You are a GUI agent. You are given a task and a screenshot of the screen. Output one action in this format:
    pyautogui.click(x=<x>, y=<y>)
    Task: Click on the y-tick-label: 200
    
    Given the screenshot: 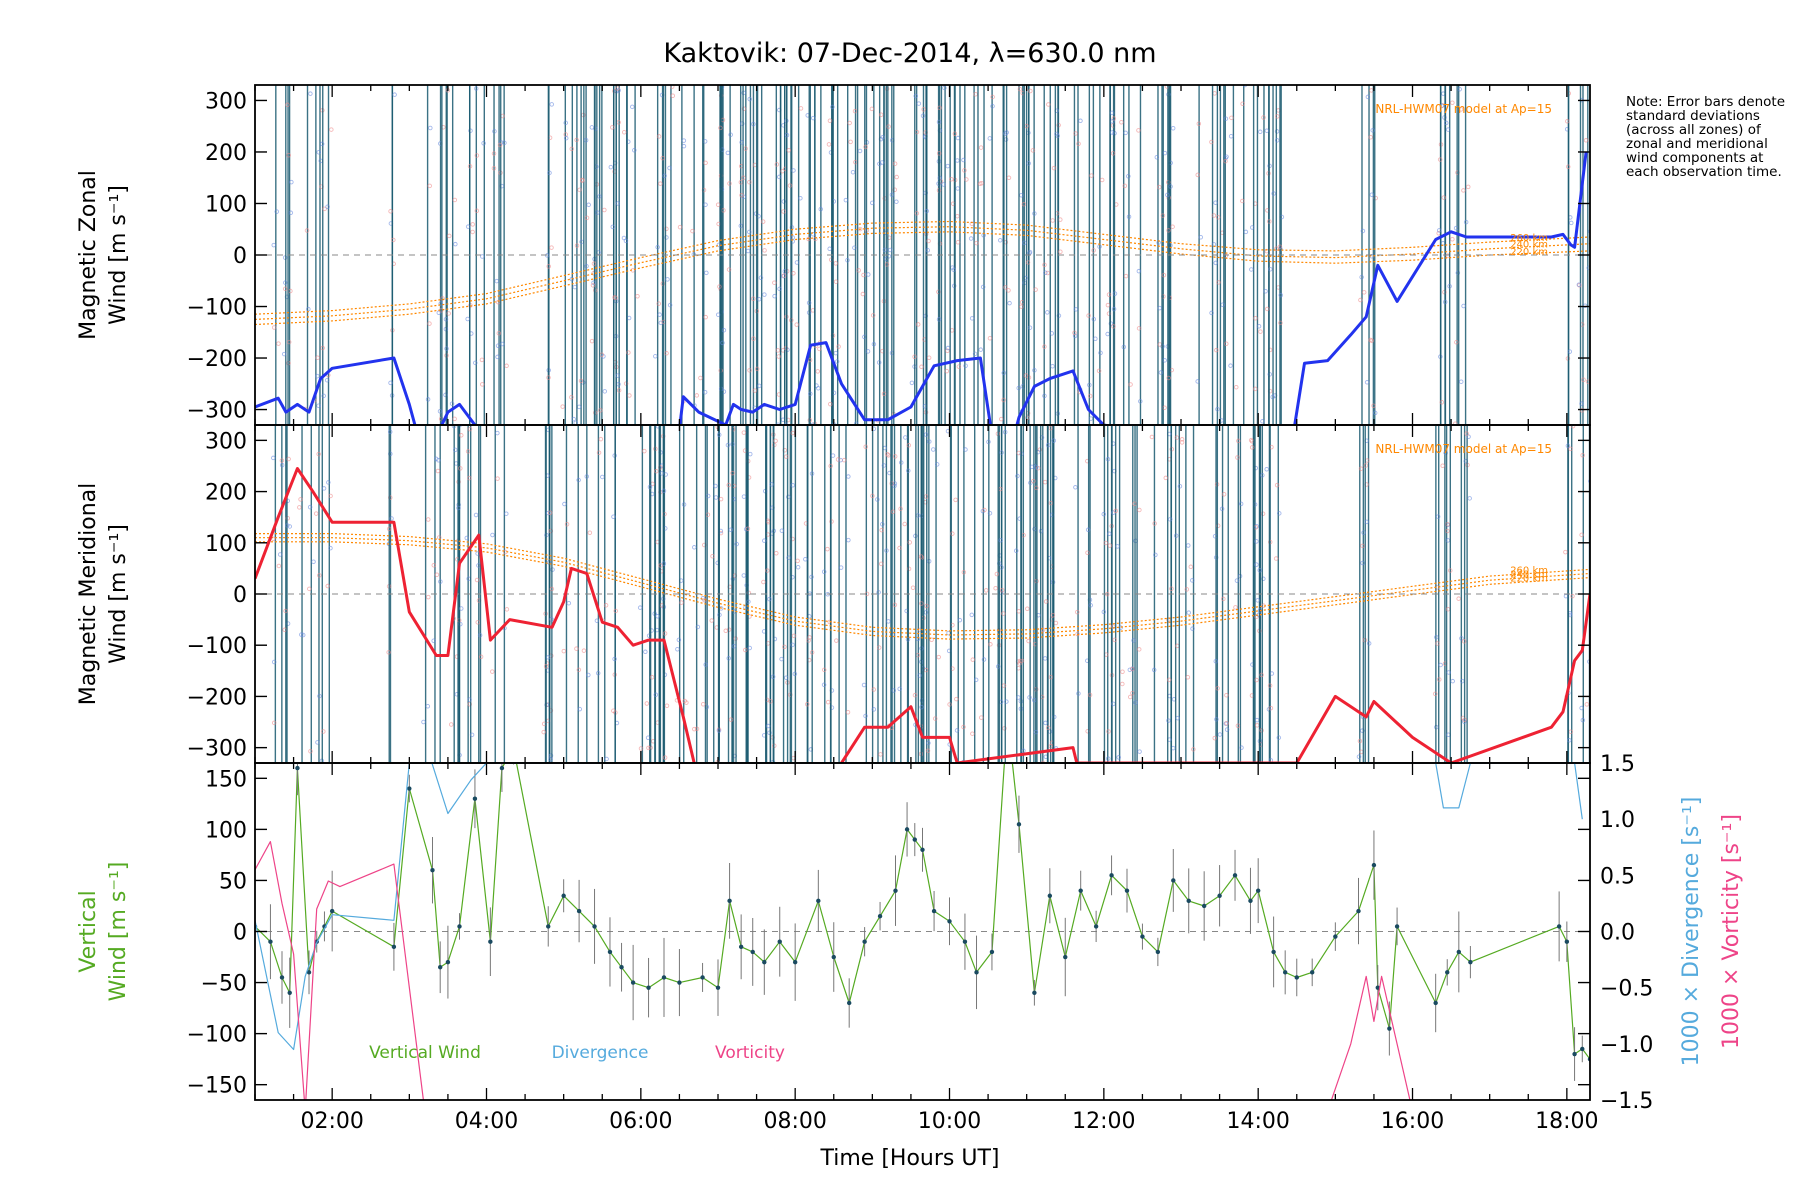 What is the action you would take?
    pyautogui.click(x=226, y=493)
    